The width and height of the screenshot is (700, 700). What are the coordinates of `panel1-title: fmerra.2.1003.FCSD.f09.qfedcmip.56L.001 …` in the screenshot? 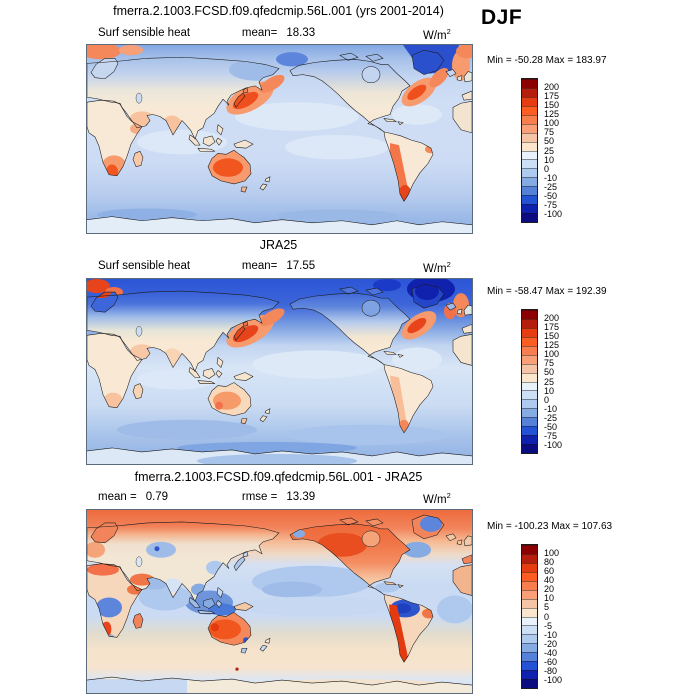 It's located at (278, 11).